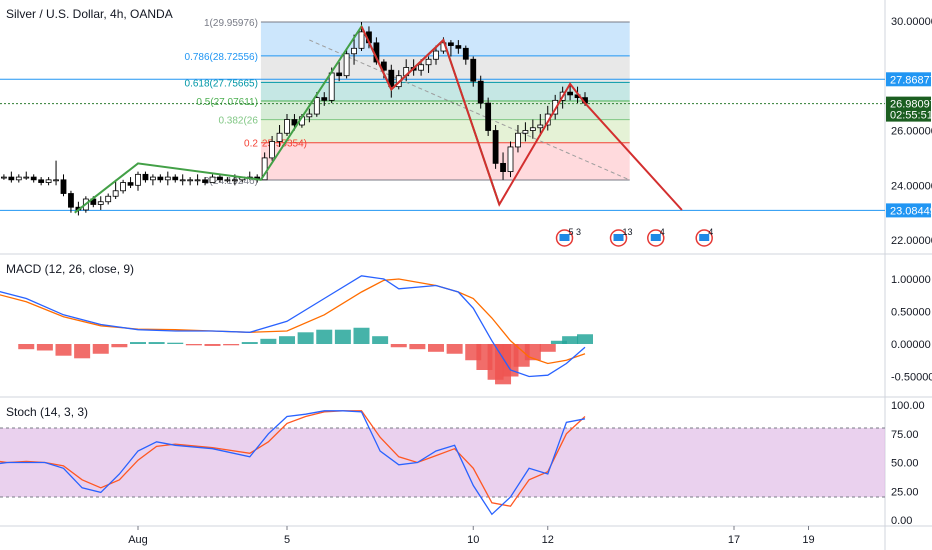 This screenshot has width=932, height=550. I want to click on stoch-tick-label: 75.00, so click(905, 435).